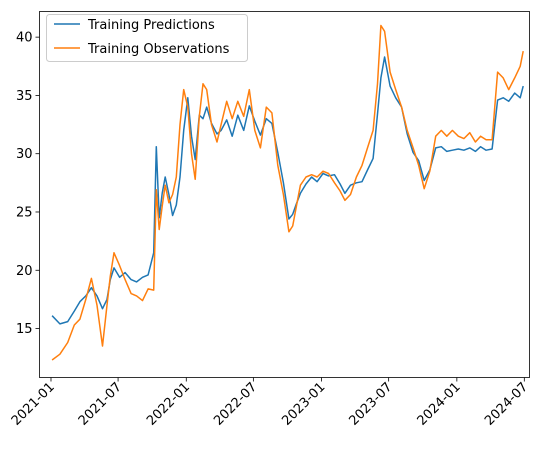  Describe the element at coordinates (24, 271) in the screenshot. I see `y-tick-label: 20` at that location.